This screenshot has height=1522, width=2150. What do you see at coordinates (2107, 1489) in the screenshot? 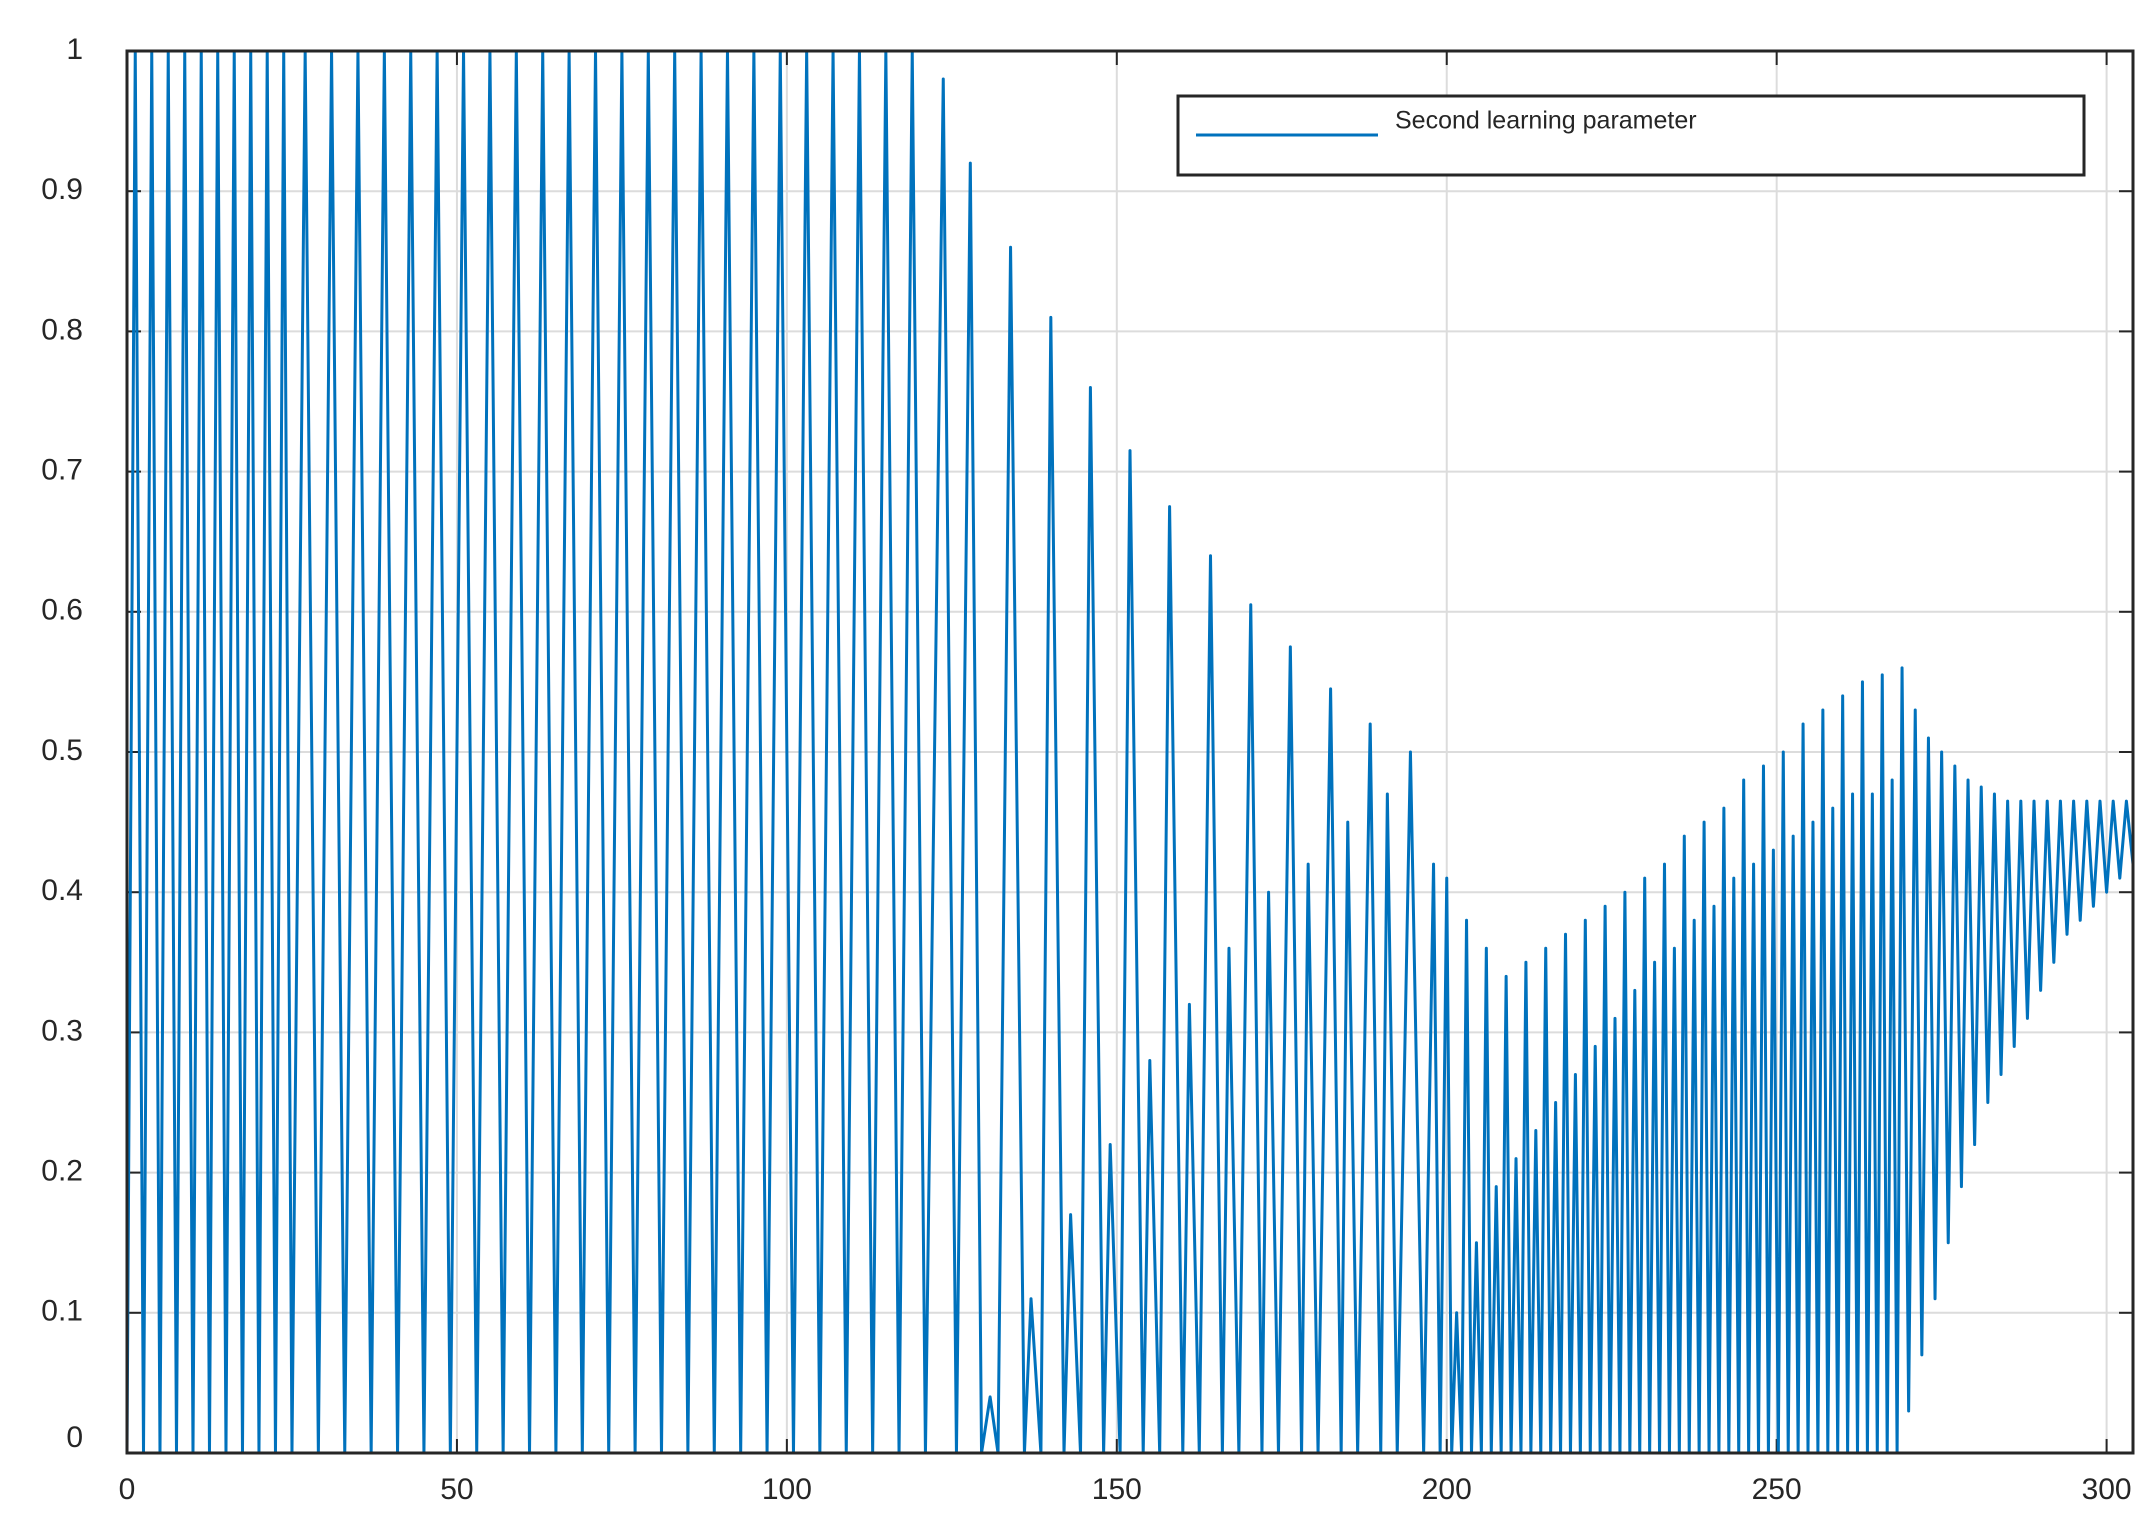
I see `x-tick-label: 300` at bounding box center [2107, 1489].